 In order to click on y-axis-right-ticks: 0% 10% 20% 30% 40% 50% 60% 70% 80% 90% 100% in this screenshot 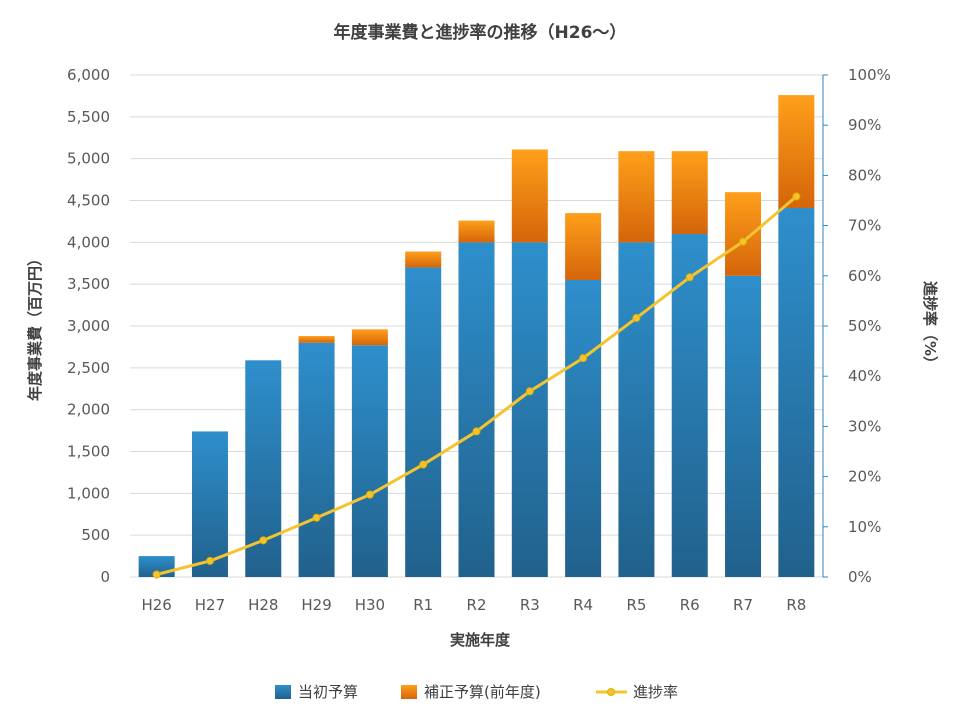, I will do `click(869, 326)`.